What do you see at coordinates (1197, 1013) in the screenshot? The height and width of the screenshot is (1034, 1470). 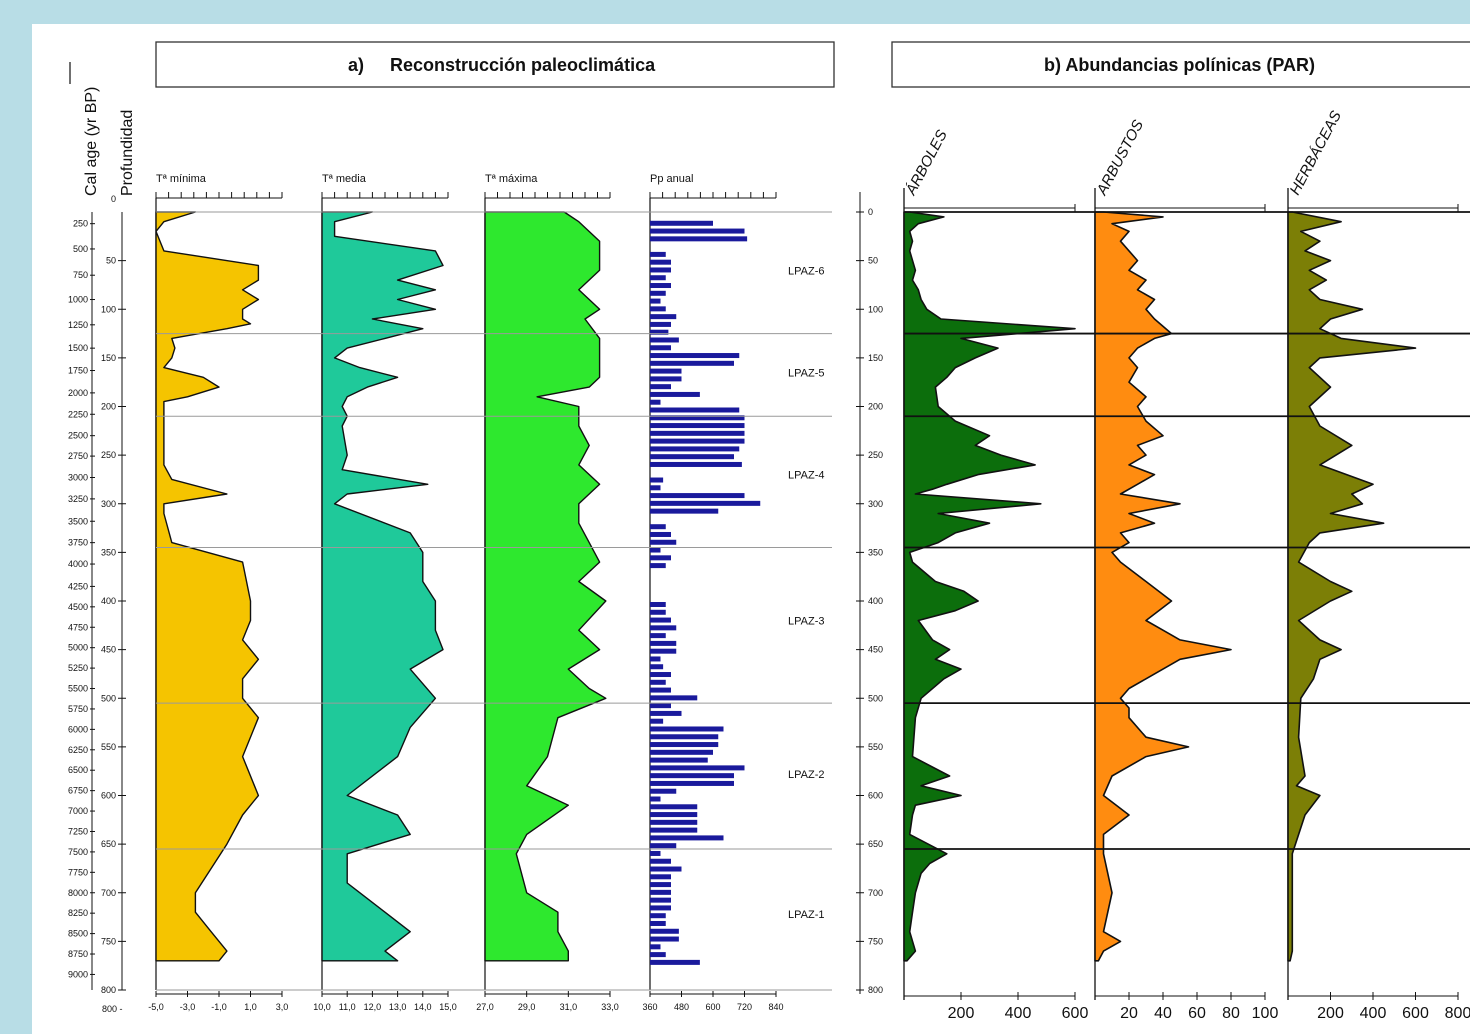 I see `pollen-tick-label: 60` at bounding box center [1197, 1013].